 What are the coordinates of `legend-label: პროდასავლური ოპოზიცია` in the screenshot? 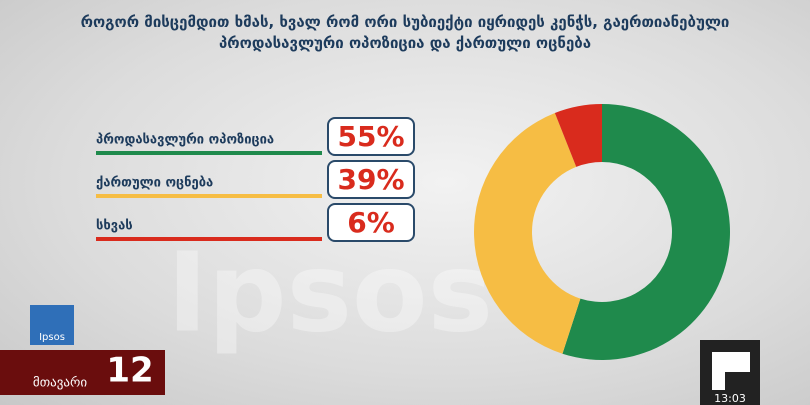 It's located at (185, 140).